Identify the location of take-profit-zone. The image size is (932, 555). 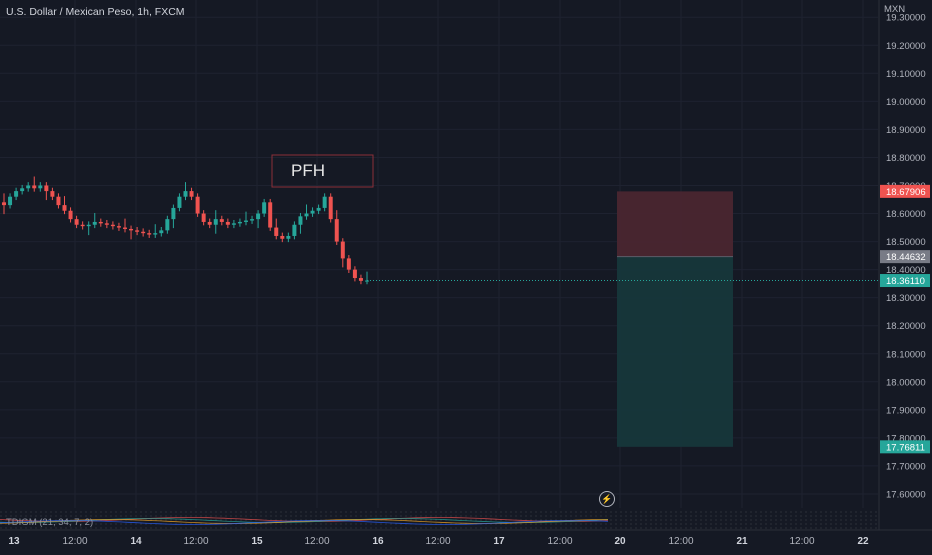
(675, 351).